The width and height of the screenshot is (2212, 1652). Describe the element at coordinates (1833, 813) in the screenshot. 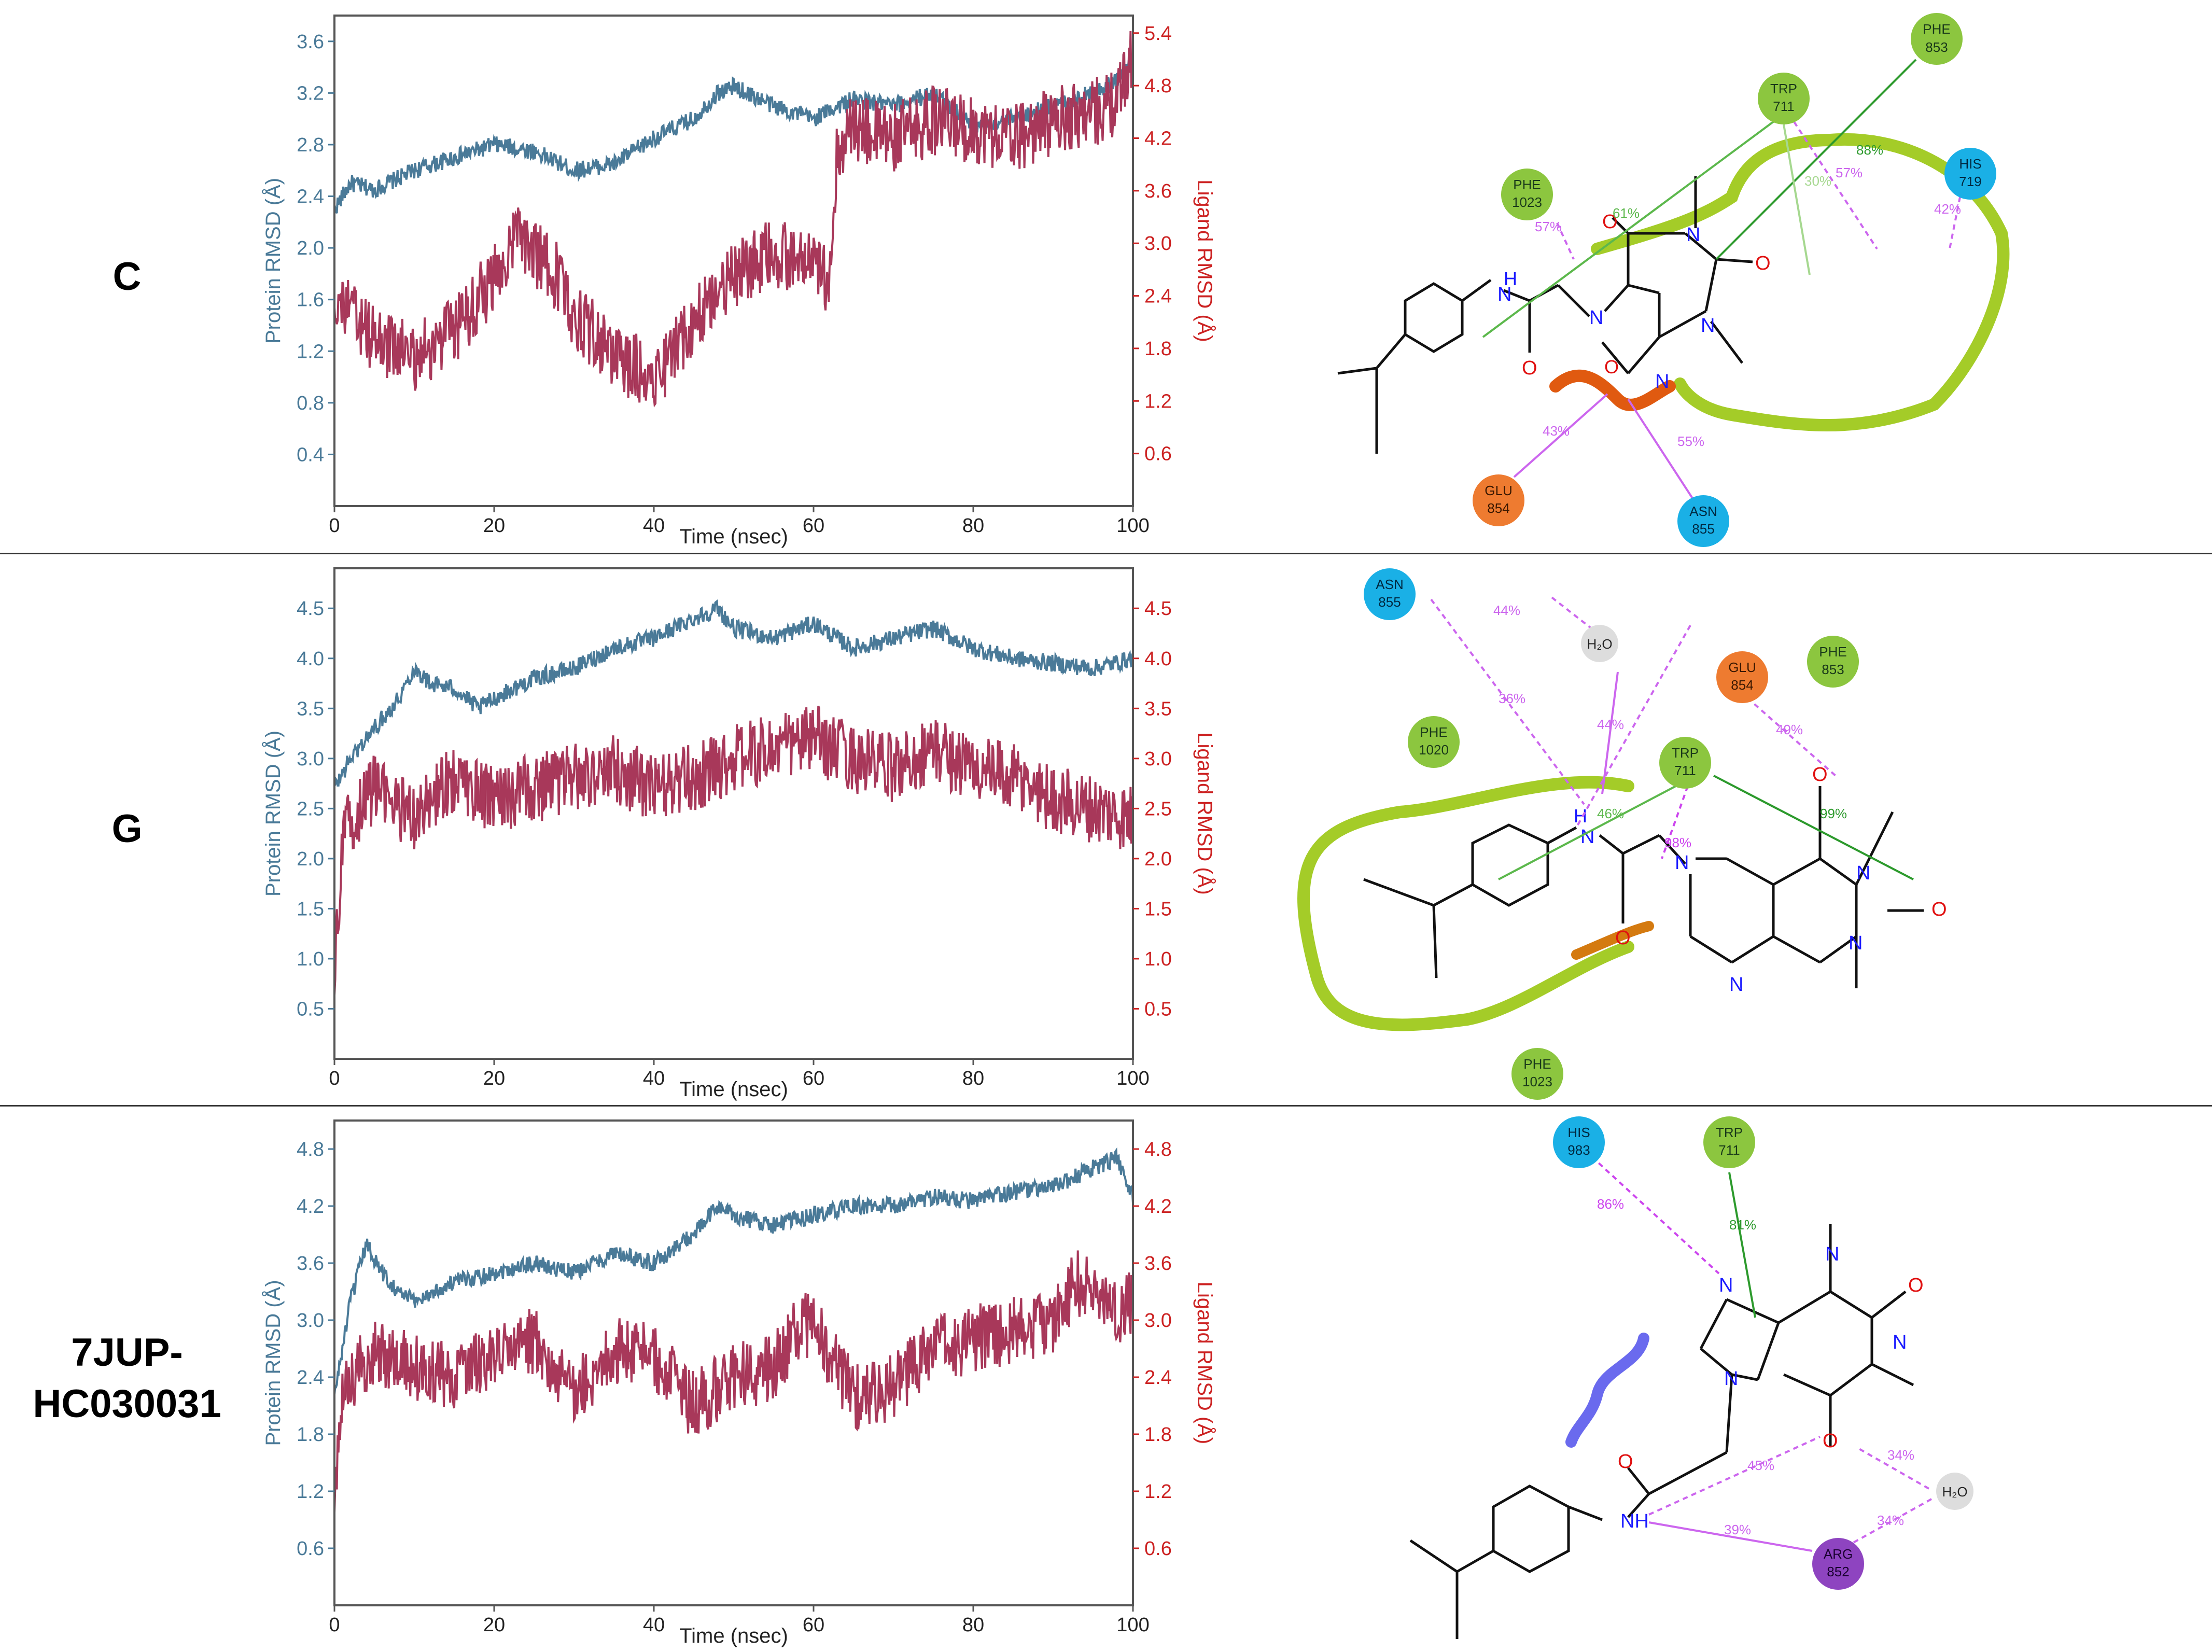

I see `svg-text: 99%` at that location.